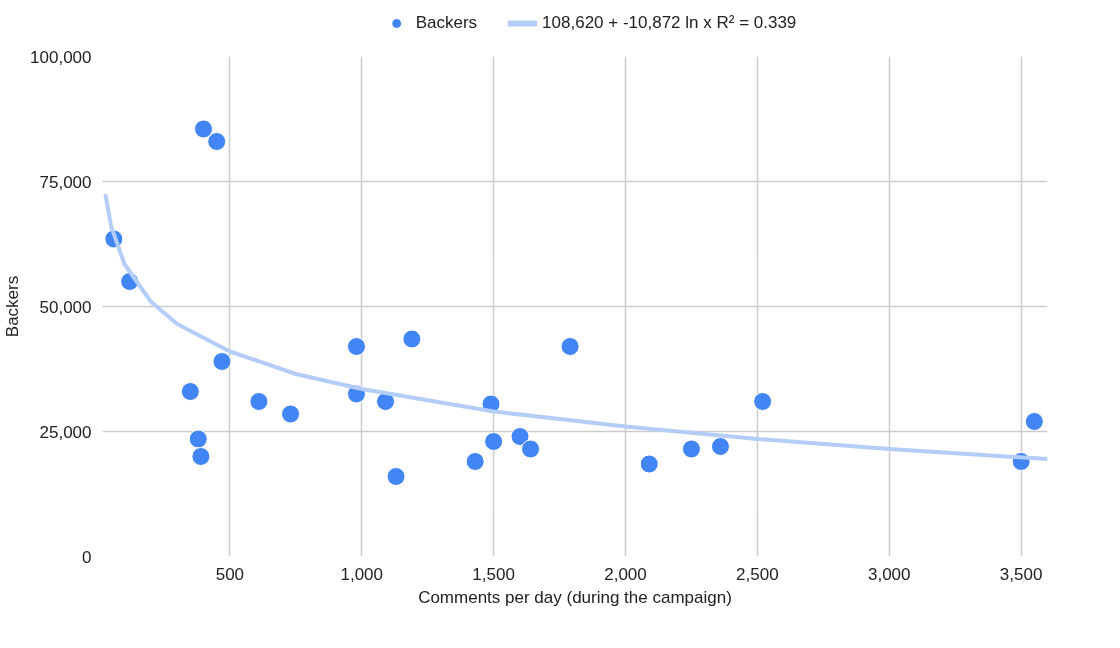 The image size is (1120, 648). I want to click on y-tick-label: 75,000, so click(65, 182).